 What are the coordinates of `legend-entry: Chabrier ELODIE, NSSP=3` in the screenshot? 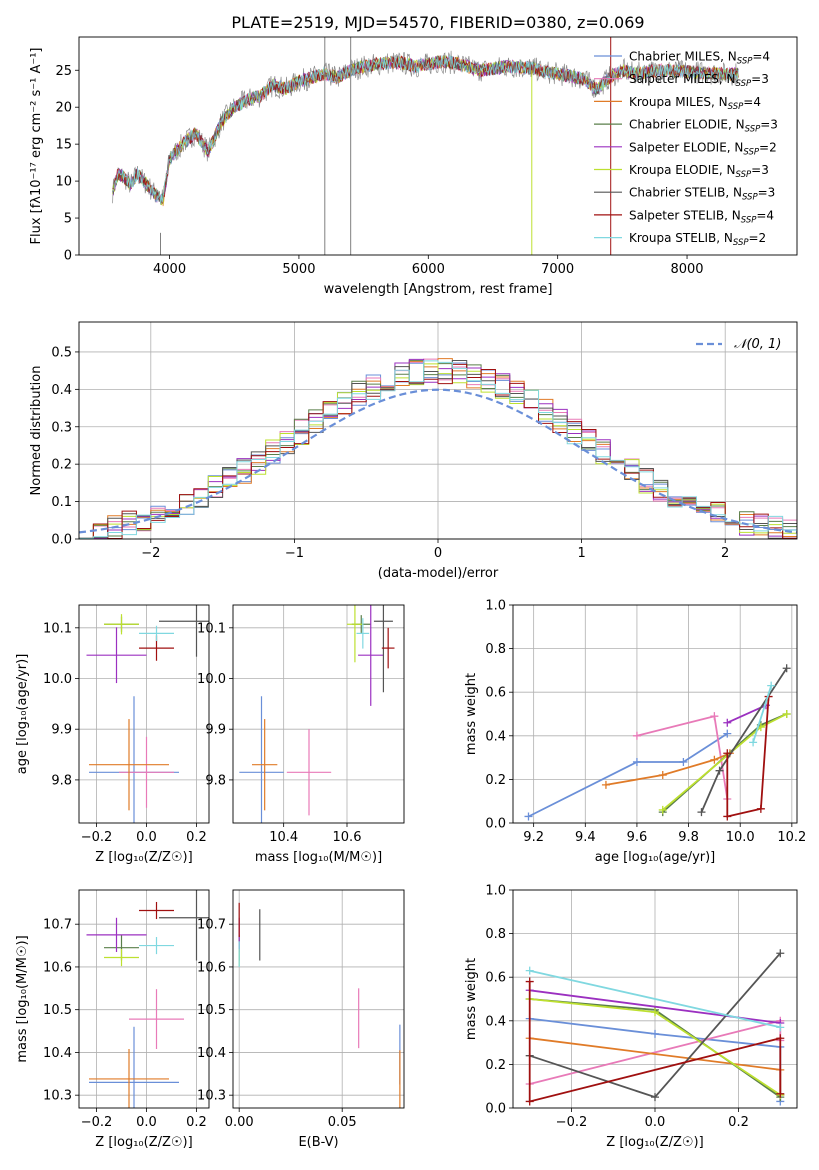 It's located at (703, 126).